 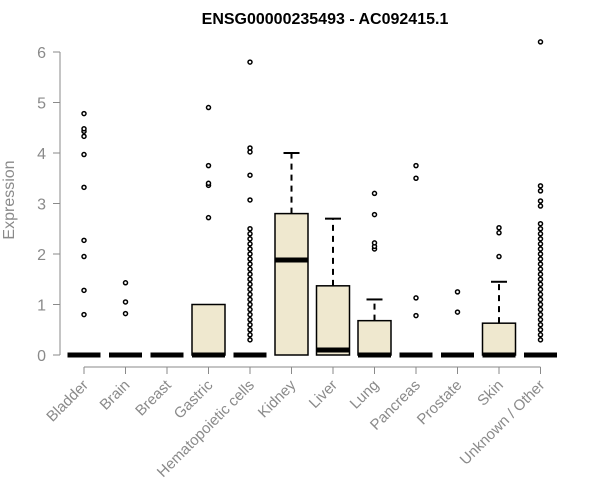 I want to click on x-tick-label: Breast, so click(x=153, y=397).